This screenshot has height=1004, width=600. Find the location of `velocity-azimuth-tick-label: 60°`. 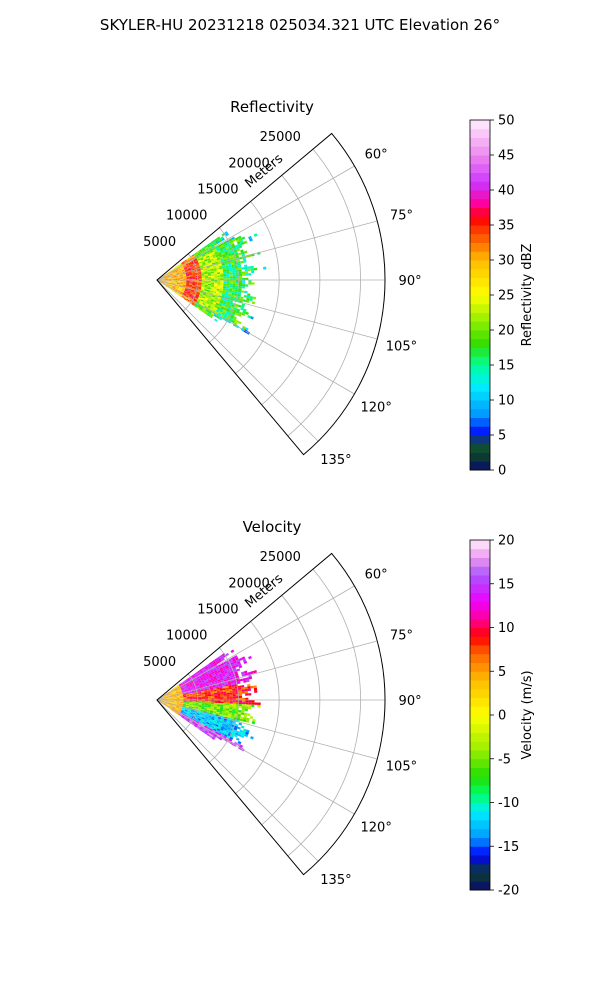

velocity-azimuth-tick-label: 60° is located at coordinates (376, 574).